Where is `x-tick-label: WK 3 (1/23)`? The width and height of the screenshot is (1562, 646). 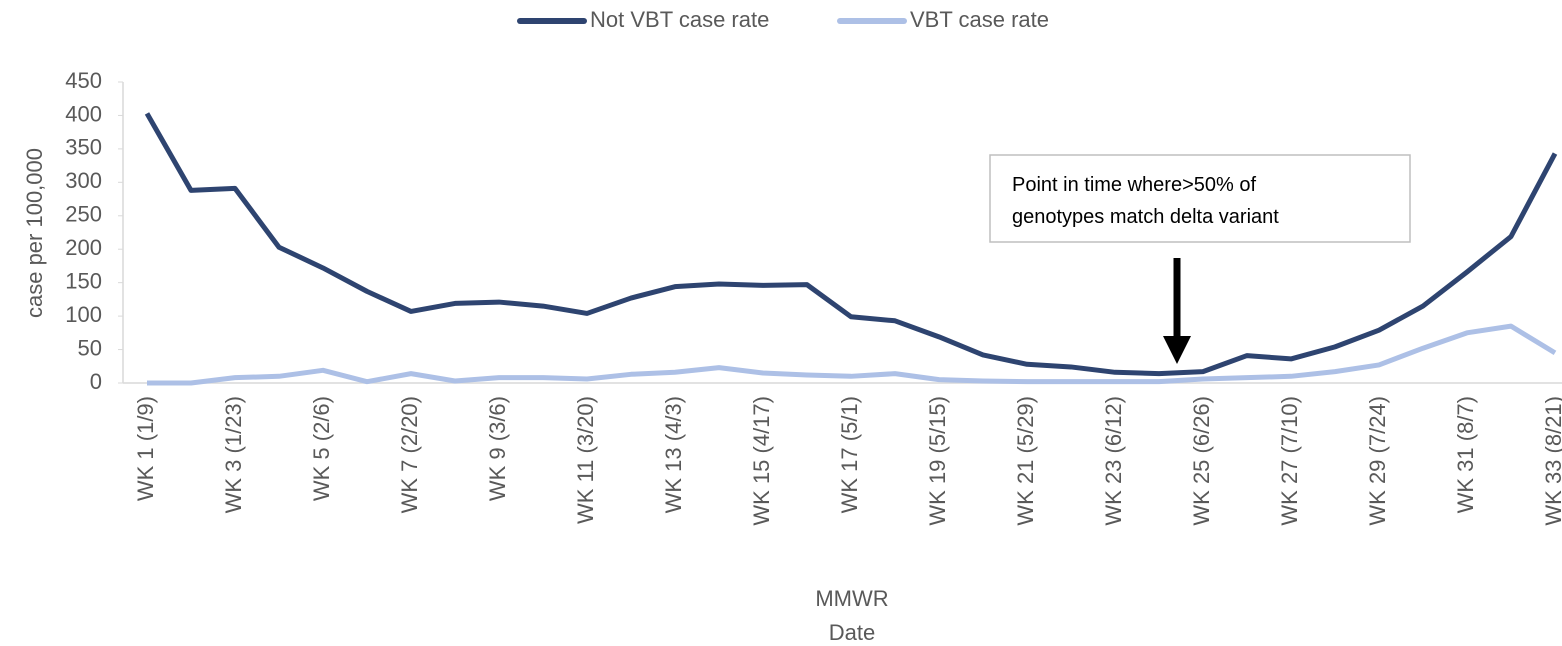
x-tick-label: WK 3 (1/23) is located at coordinates (233, 454).